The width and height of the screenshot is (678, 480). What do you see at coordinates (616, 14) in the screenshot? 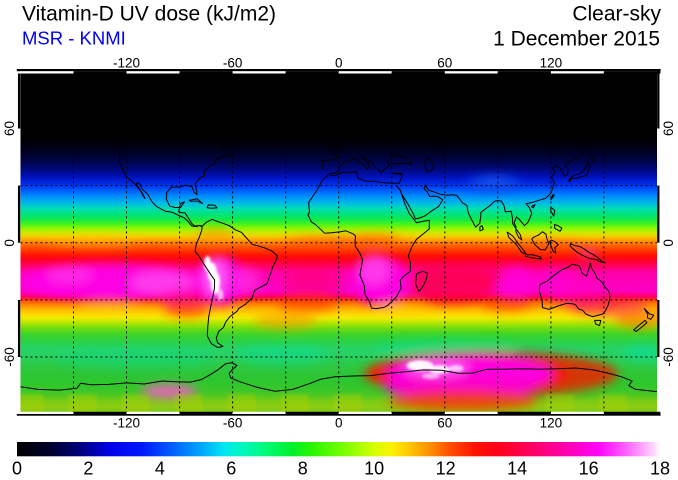
I see `svg-text: Clear-sky` at bounding box center [616, 14].